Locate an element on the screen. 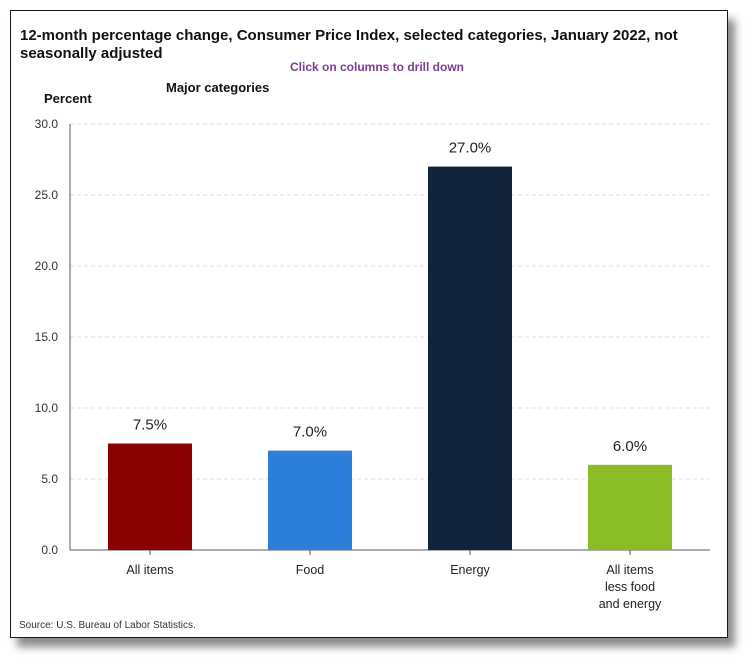 This screenshot has width=754, height=666. drill-down-link: Click on columns to drill down is located at coordinates (376, 67).